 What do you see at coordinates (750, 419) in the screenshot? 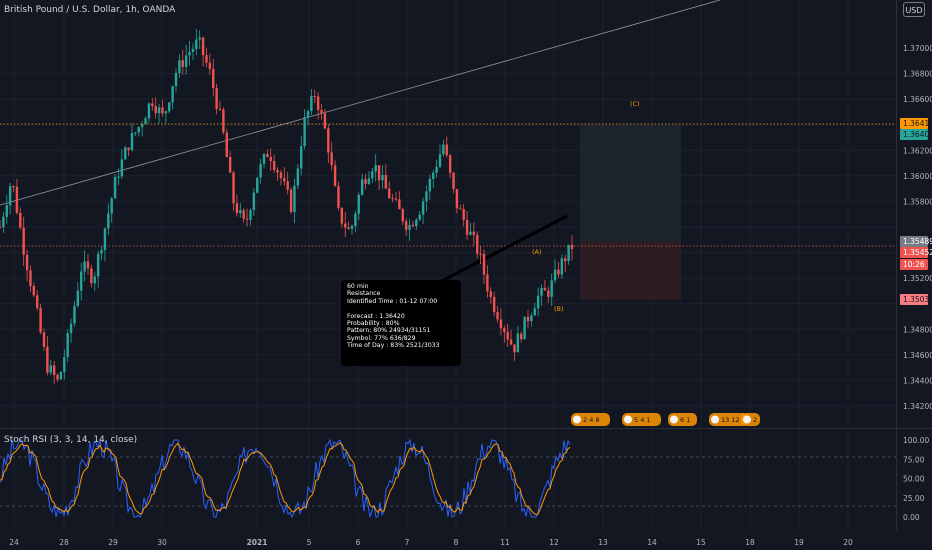
I see `event-marker: 2` at bounding box center [750, 419].